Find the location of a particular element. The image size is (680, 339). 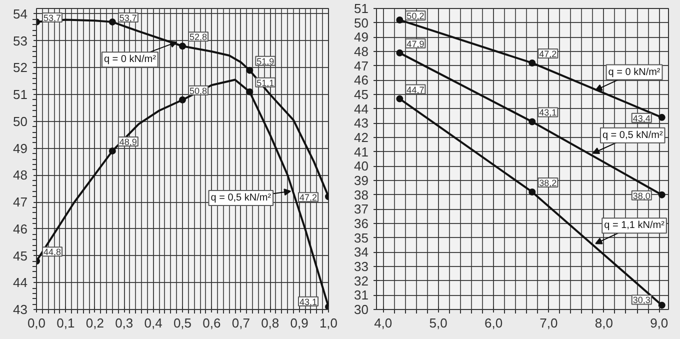

x-tick-label: 7,0 is located at coordinates (549, 323).